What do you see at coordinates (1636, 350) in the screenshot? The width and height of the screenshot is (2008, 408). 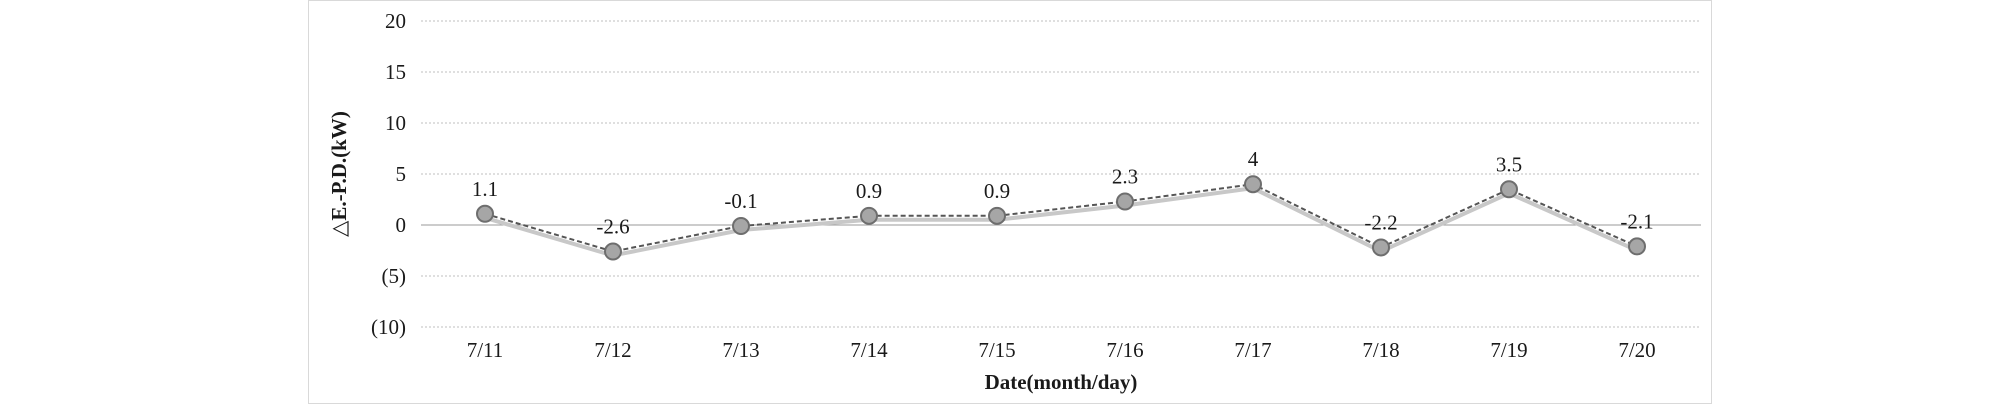 I see `x-tick-label: 7/20` at bounding box center [1636, 350].